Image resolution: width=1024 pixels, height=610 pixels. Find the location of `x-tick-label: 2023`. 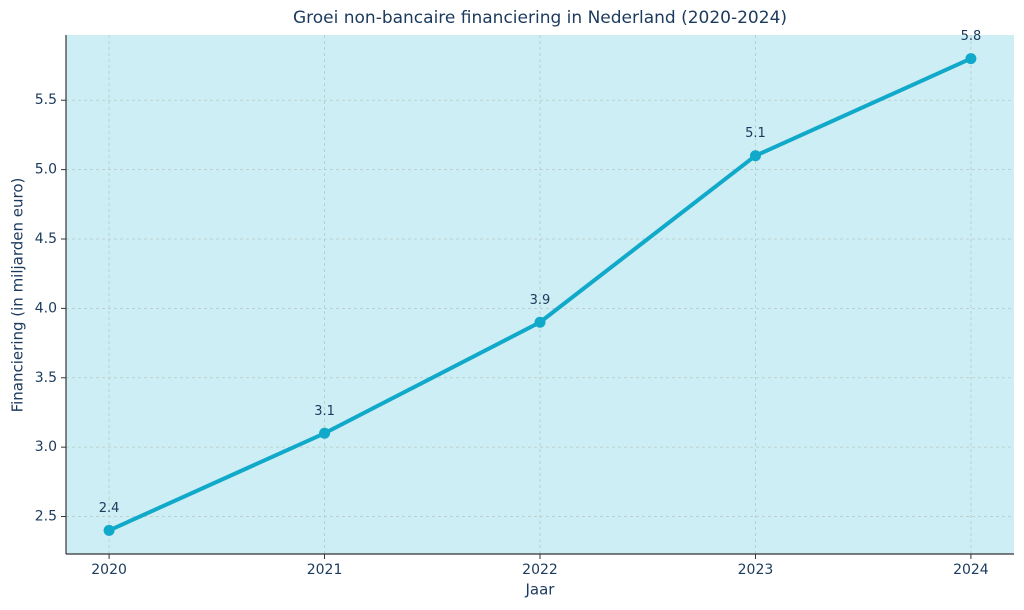

x-tick-label: 2023 is located at coordinates (756, 570).